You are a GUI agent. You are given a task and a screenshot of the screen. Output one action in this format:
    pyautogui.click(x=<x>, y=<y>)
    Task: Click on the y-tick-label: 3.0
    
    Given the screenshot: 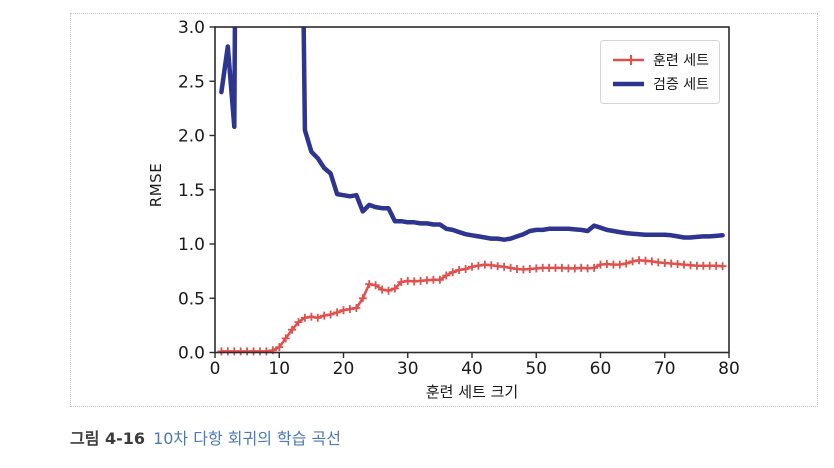 What is the action you would take?
    pyautogui.click(x=191, y=28)
    